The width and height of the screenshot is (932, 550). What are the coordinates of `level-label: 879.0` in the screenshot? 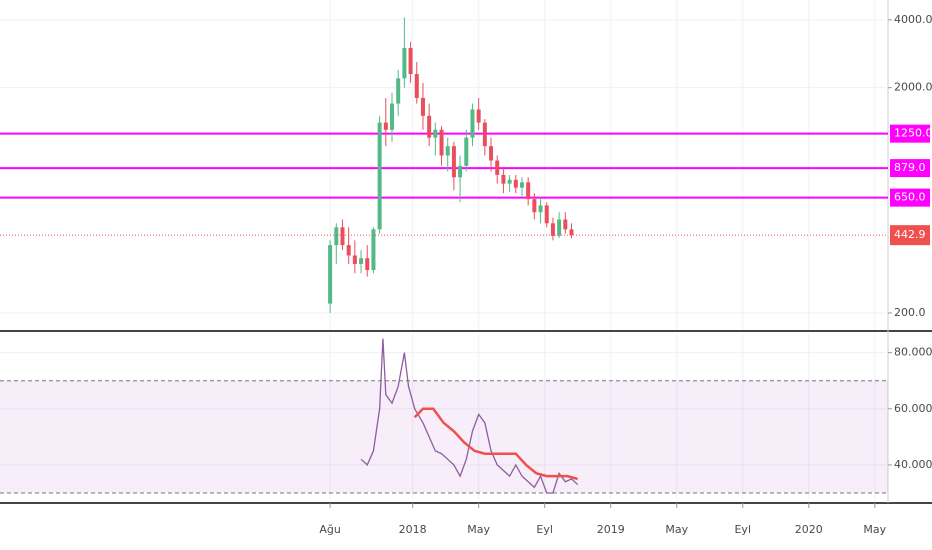 It's located at (910, 167).